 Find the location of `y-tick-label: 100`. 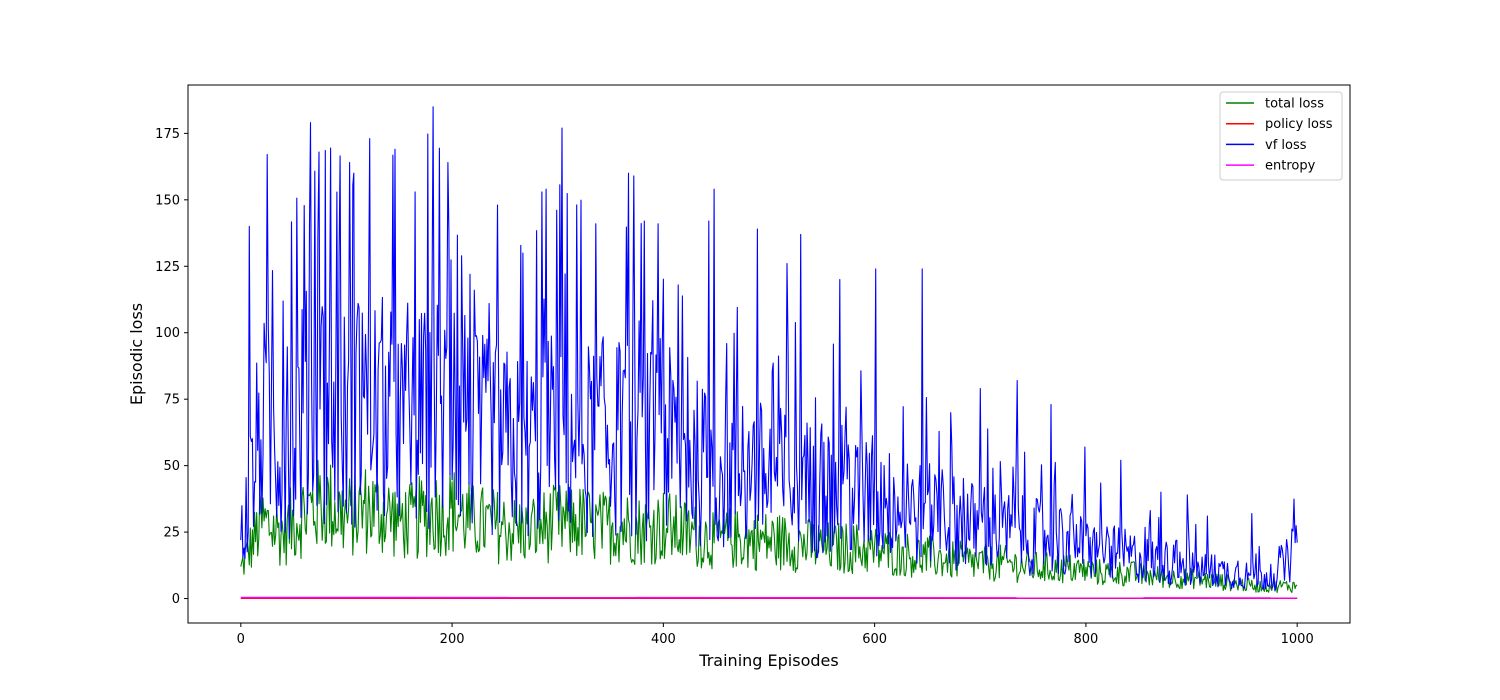

y-tick-label: 100 is located at coordinates (167, 333).